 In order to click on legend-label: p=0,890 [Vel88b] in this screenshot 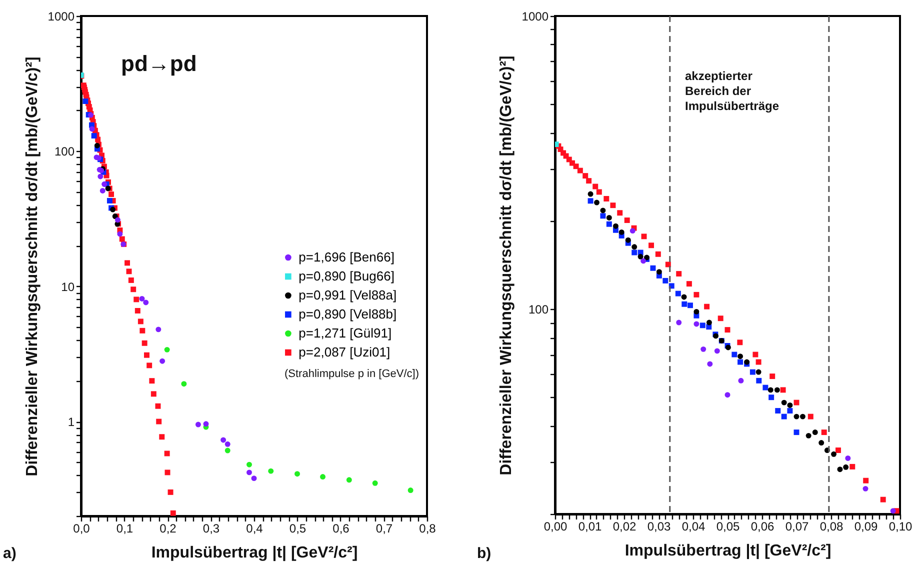, I will do `click(347, 314)`.